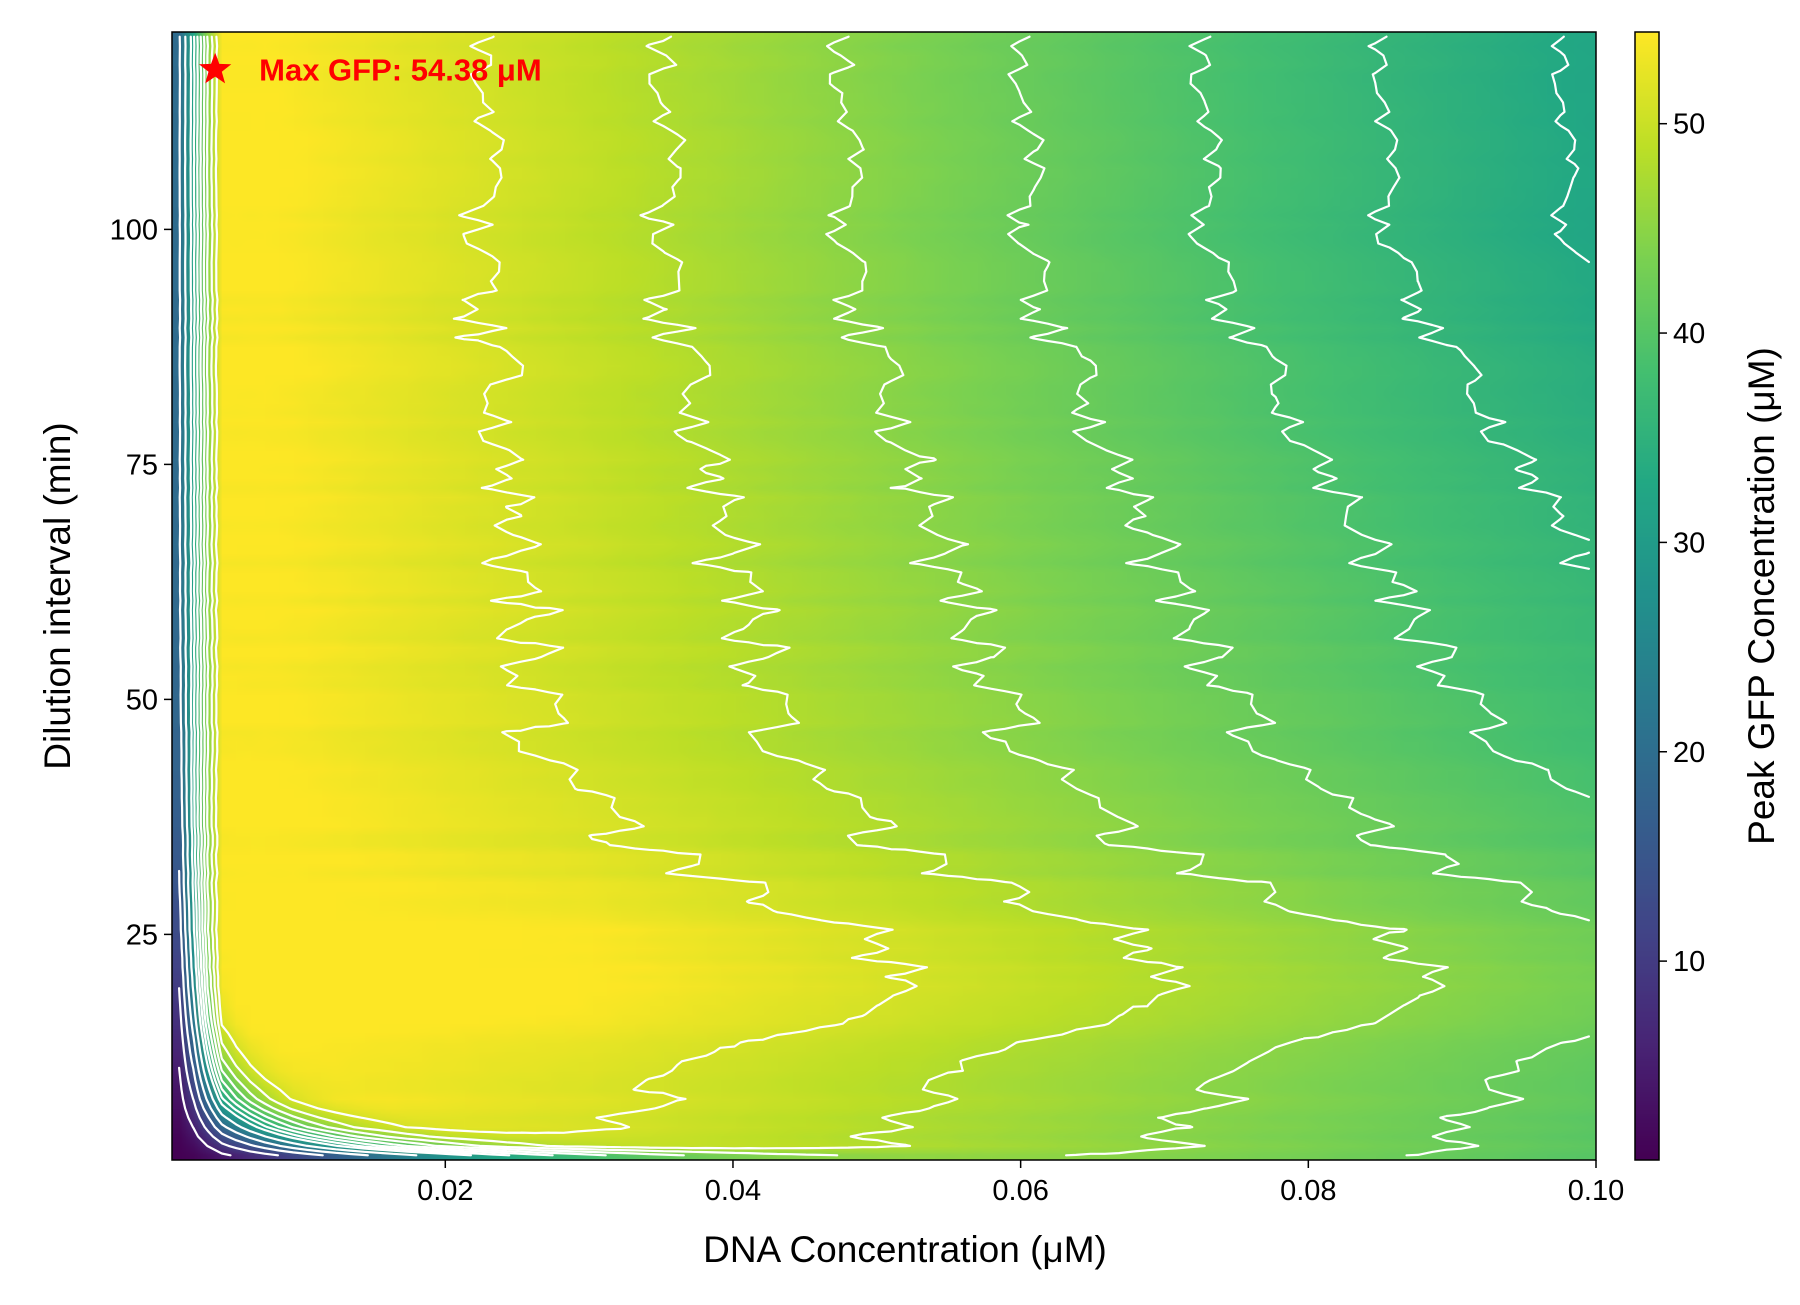 Image resolution: width=1800 pixels, height=1305 pixels. I want to click on x-tick-label: 0.08, so click(1308, 1191).